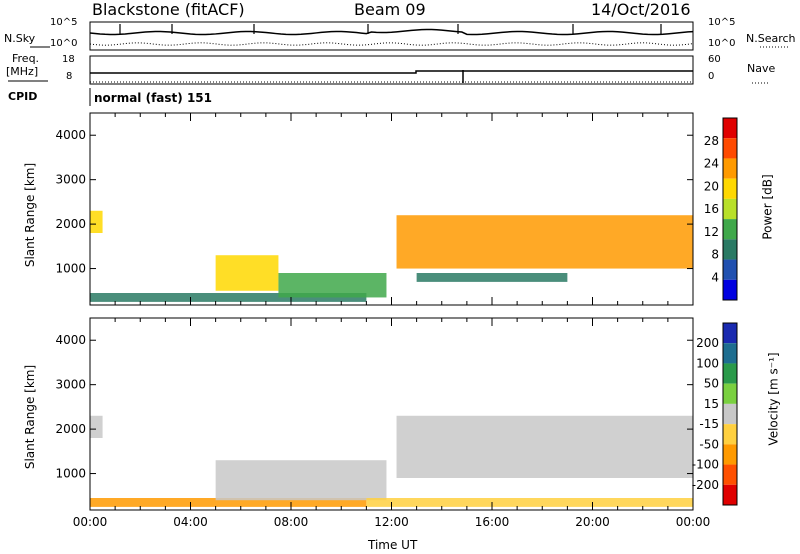 This screenshot has width=800, height=554. What do you see at coordinates (26, 58) in the screenshot?
I see `freq-label: Freq.` at bounding box center [26, 58].